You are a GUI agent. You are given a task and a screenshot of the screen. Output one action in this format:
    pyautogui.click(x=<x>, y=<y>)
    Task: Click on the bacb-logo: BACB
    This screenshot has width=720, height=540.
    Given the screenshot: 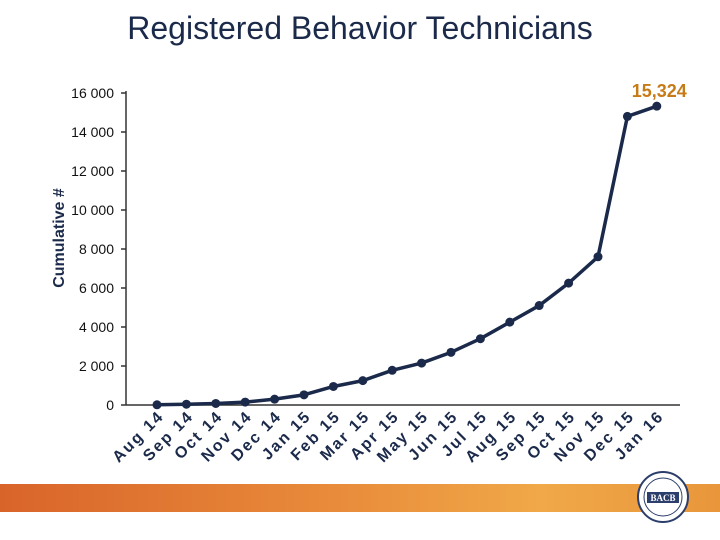 What is the action you would take?
    pyautogui.click(x=663, y=497)
    